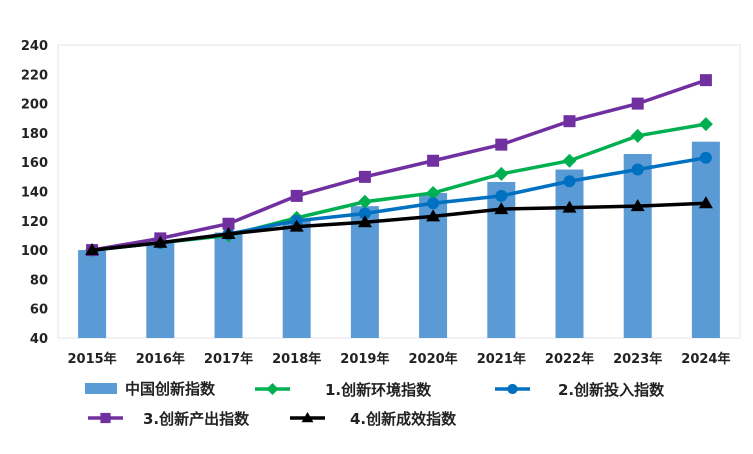  What do you see at coordinates (92, 359) in the screenshot?
I see `x-tick-label: 2015年` at bounding box center [92, 359].